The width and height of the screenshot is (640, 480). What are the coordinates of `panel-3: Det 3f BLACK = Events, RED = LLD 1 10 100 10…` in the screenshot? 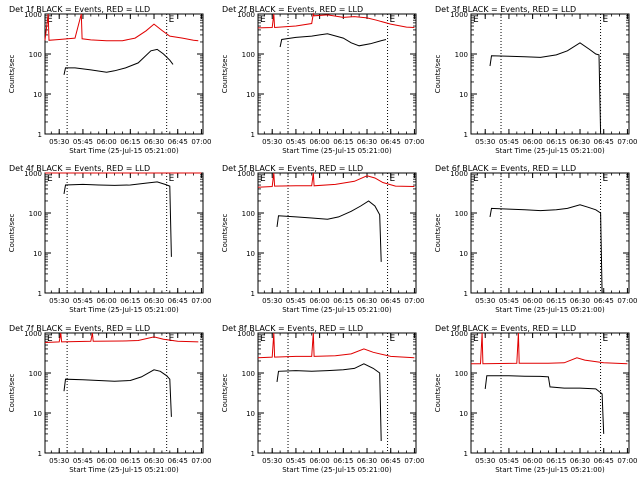 It's located at (536, 80).